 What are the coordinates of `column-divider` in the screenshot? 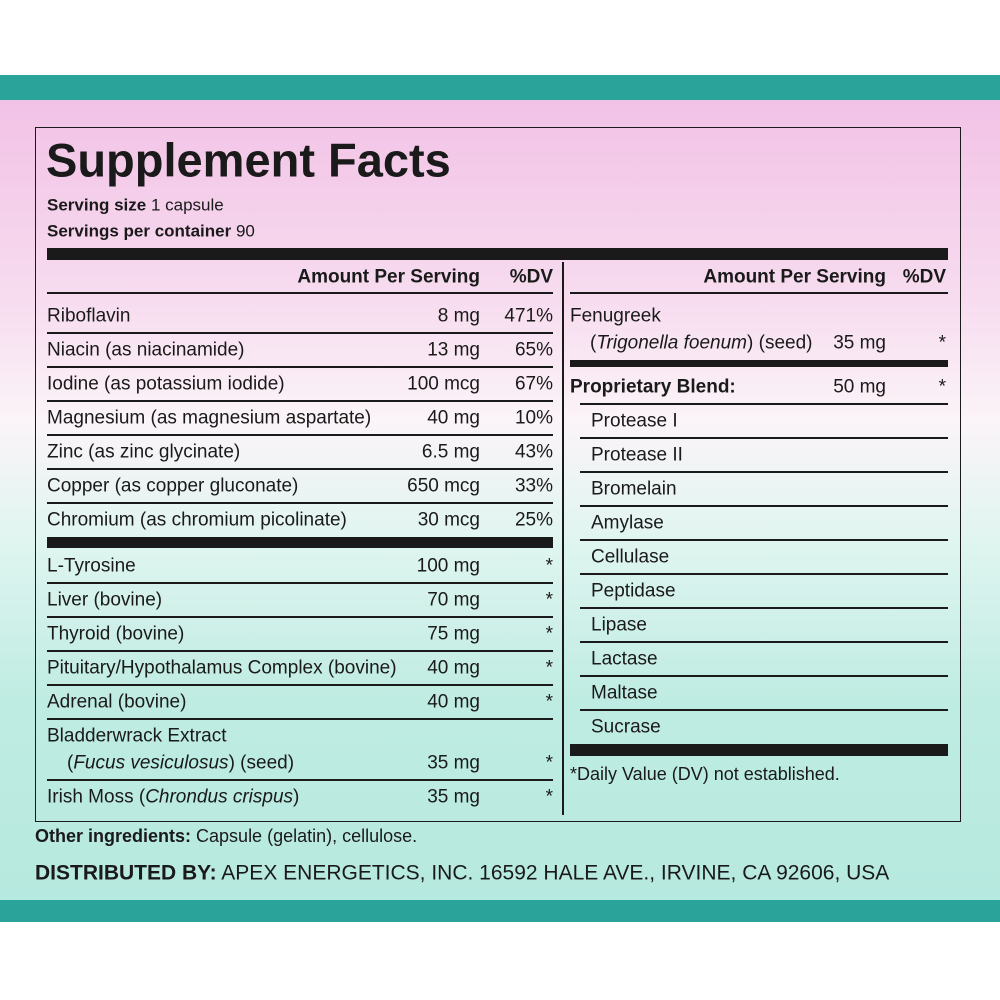 It's located at (563, 538).